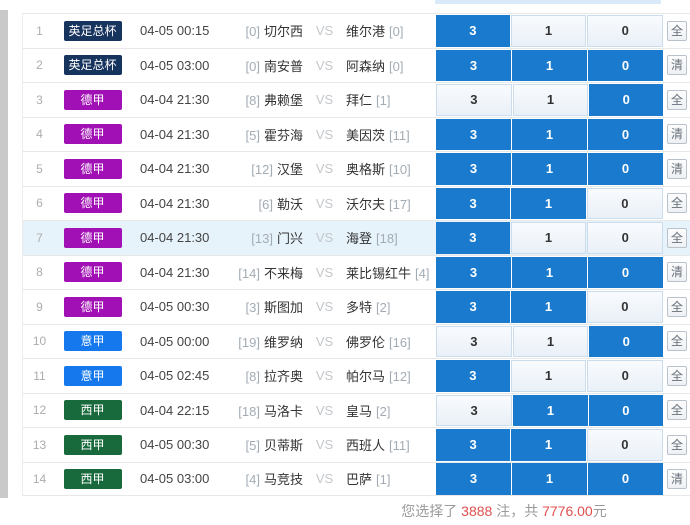 Image resolution: width=690 pixels, height=525 pixels. What do you see at coordinates (39, 444) in the screenshot?
I see `row-number: 13` at bounding box center [39, 444].